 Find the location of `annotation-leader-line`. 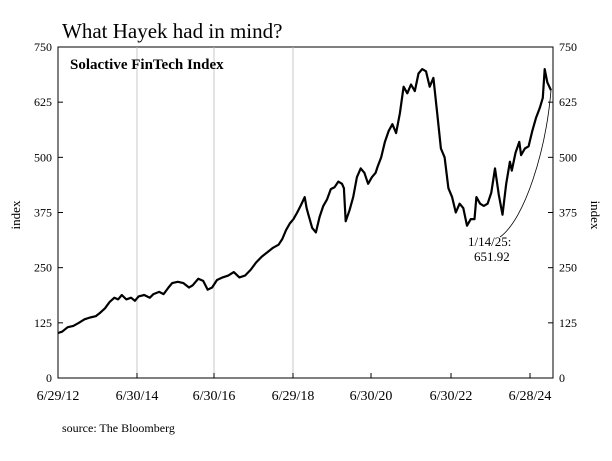

annotation-leader-line is located at coordinates (525, 164).